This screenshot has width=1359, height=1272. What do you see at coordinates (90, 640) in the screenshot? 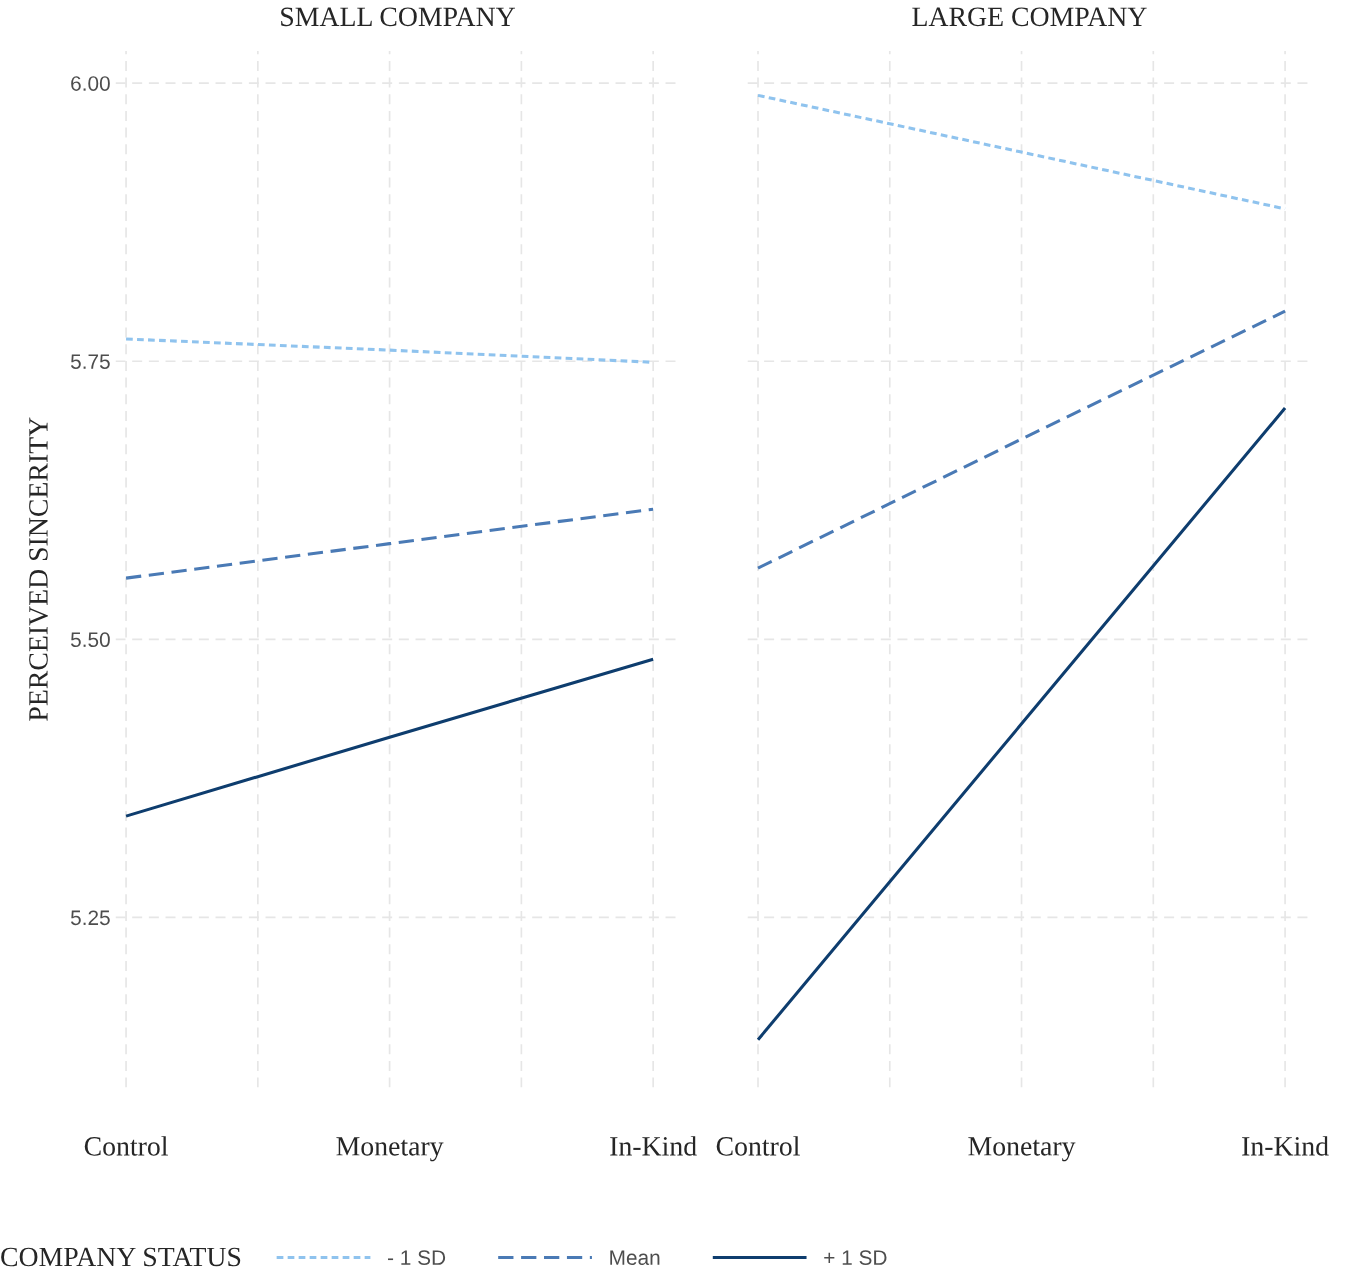
I see `y-tick-label: 5.50` at bounding box center [90, 640].